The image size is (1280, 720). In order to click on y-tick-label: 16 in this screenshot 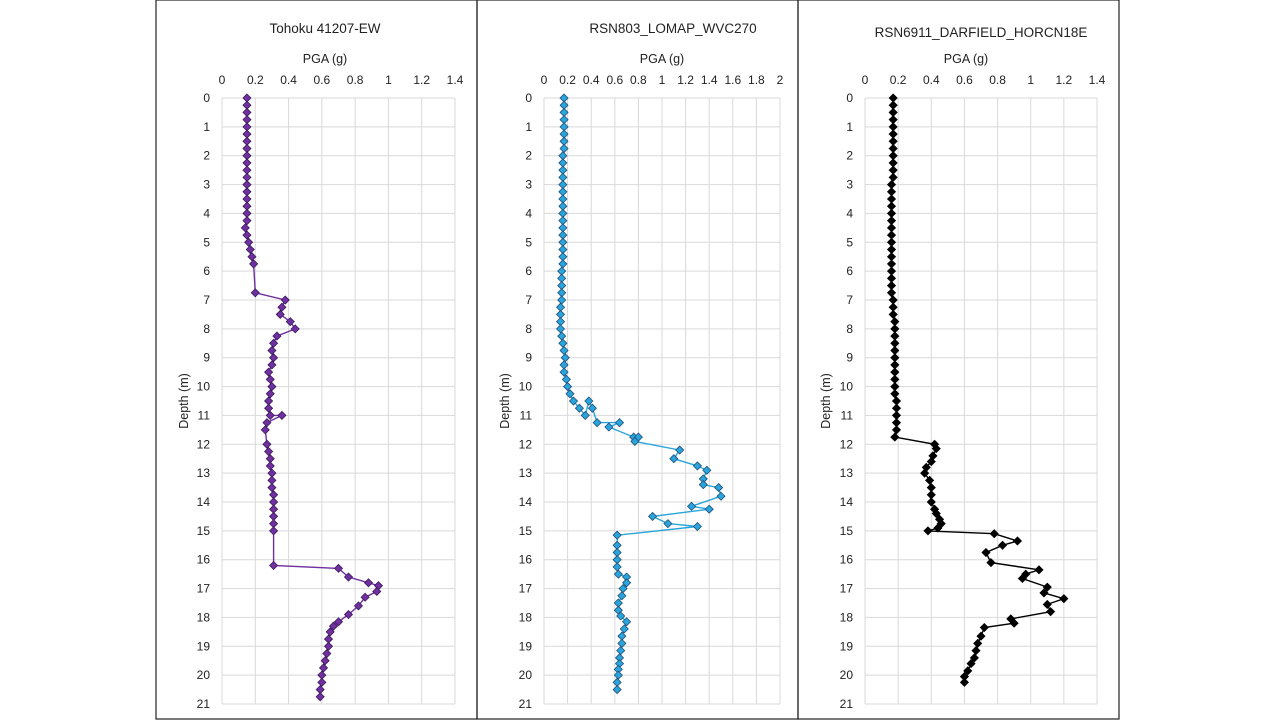, I will do `click(847, 560)`.